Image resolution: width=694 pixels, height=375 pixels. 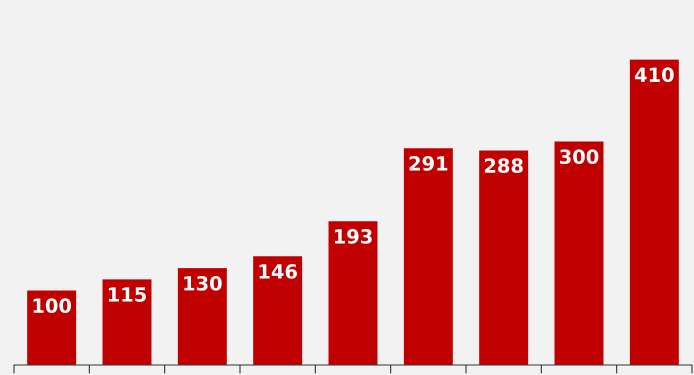 I want to click on data-label: 100, so click(x=53, y=306).